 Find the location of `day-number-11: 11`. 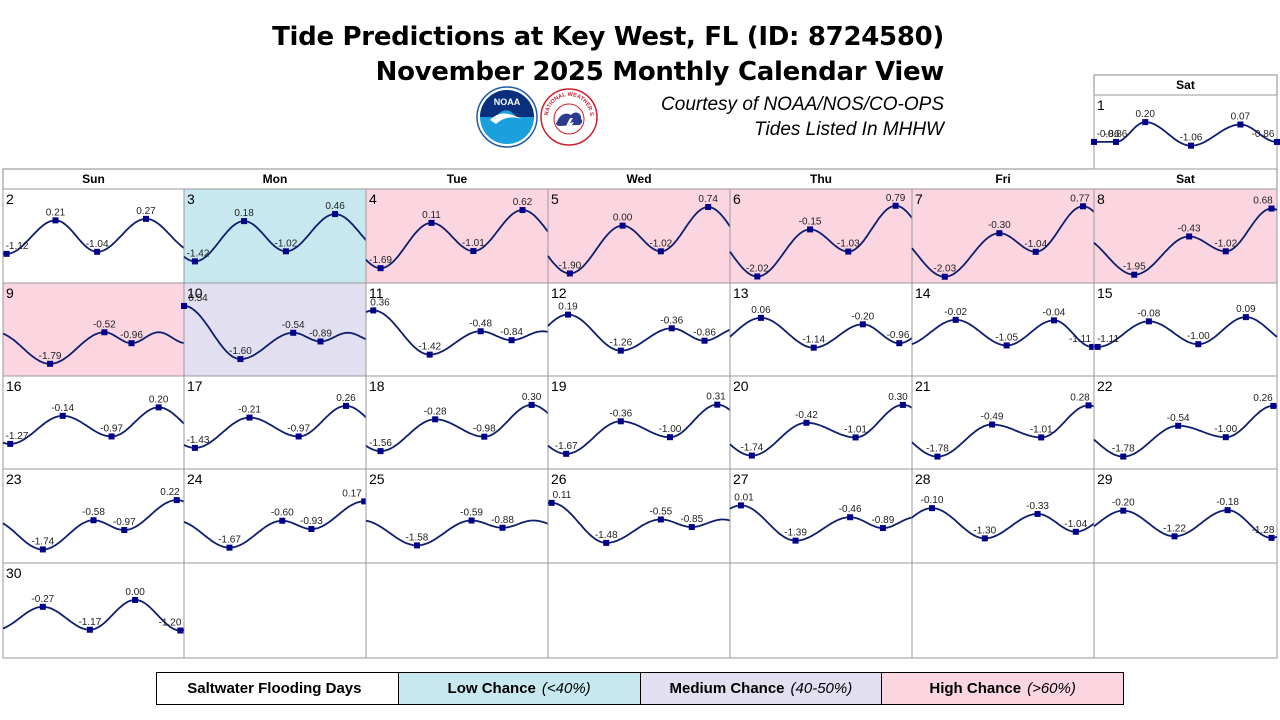

day-number-11: 11 is located at coordinates (376, 293).